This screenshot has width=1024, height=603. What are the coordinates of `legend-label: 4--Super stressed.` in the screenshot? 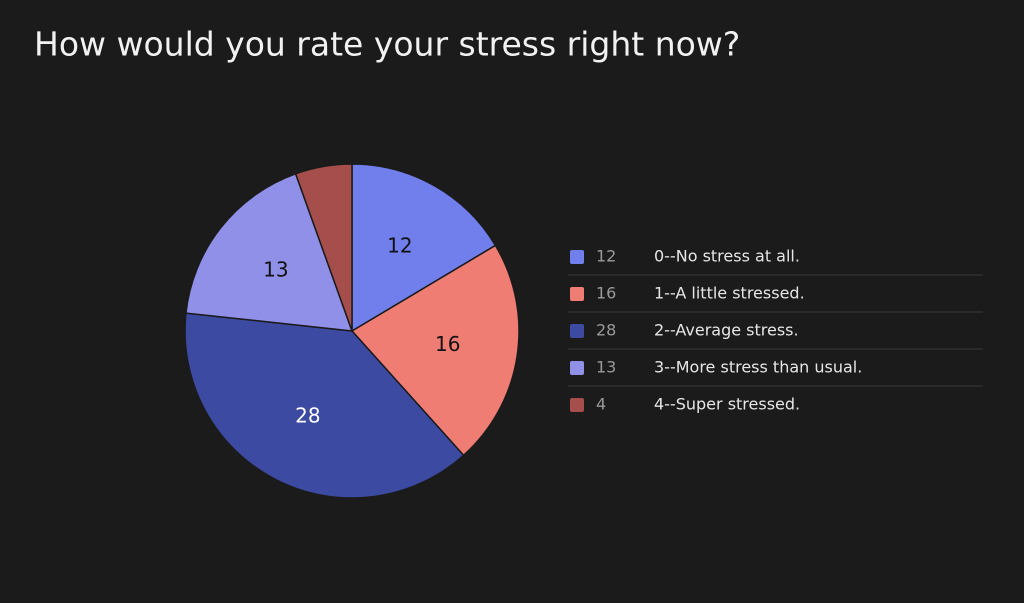 It's located at (727, 404).